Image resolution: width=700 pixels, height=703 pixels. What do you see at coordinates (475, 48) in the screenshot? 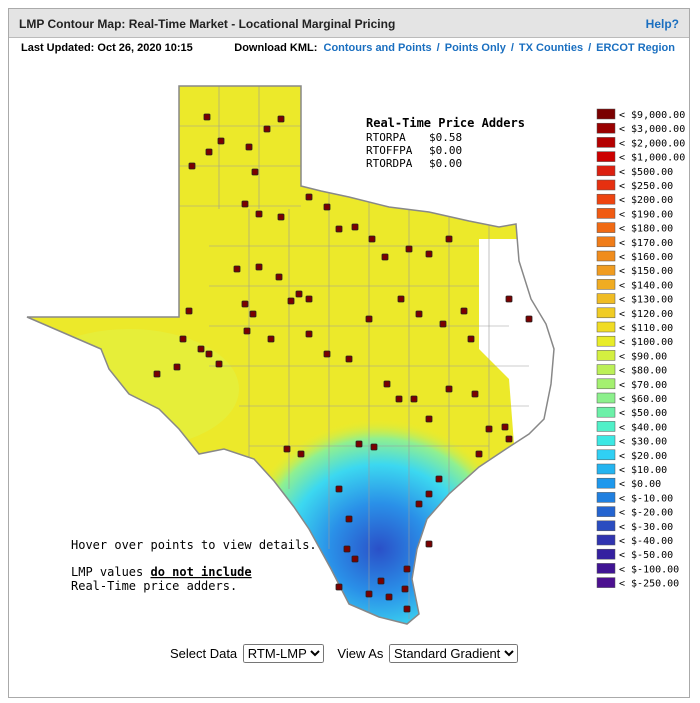
I see `kml-link: Points Only` at bounding box center [475, 48].